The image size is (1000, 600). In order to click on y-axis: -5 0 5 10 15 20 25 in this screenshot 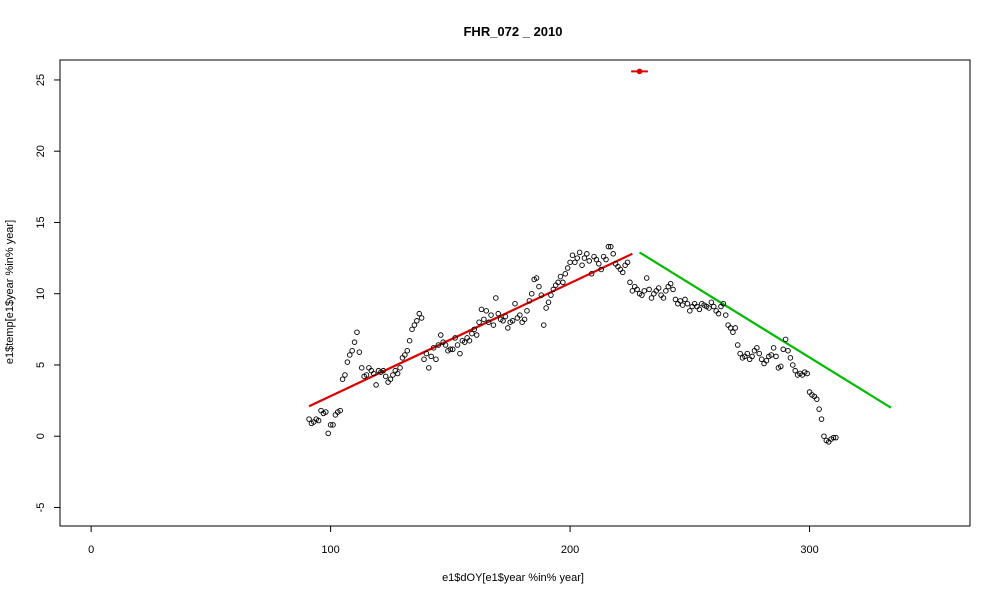, I will do `click(47, 293)`.